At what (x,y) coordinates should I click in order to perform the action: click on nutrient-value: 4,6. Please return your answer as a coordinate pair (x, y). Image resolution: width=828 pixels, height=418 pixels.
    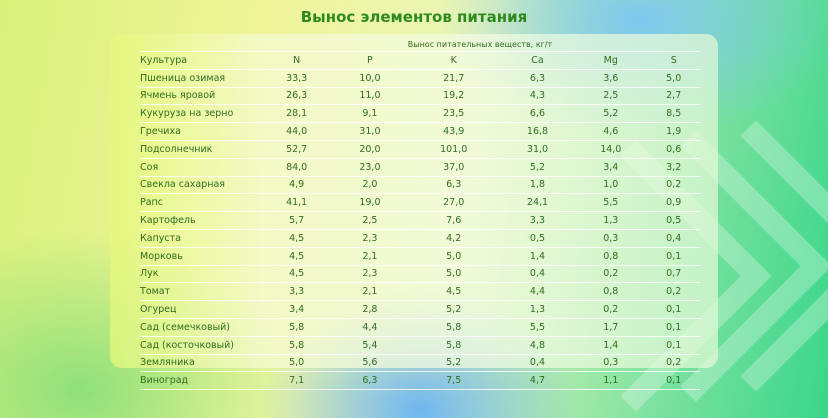
    Looking at the image, I should click on (611, 131).